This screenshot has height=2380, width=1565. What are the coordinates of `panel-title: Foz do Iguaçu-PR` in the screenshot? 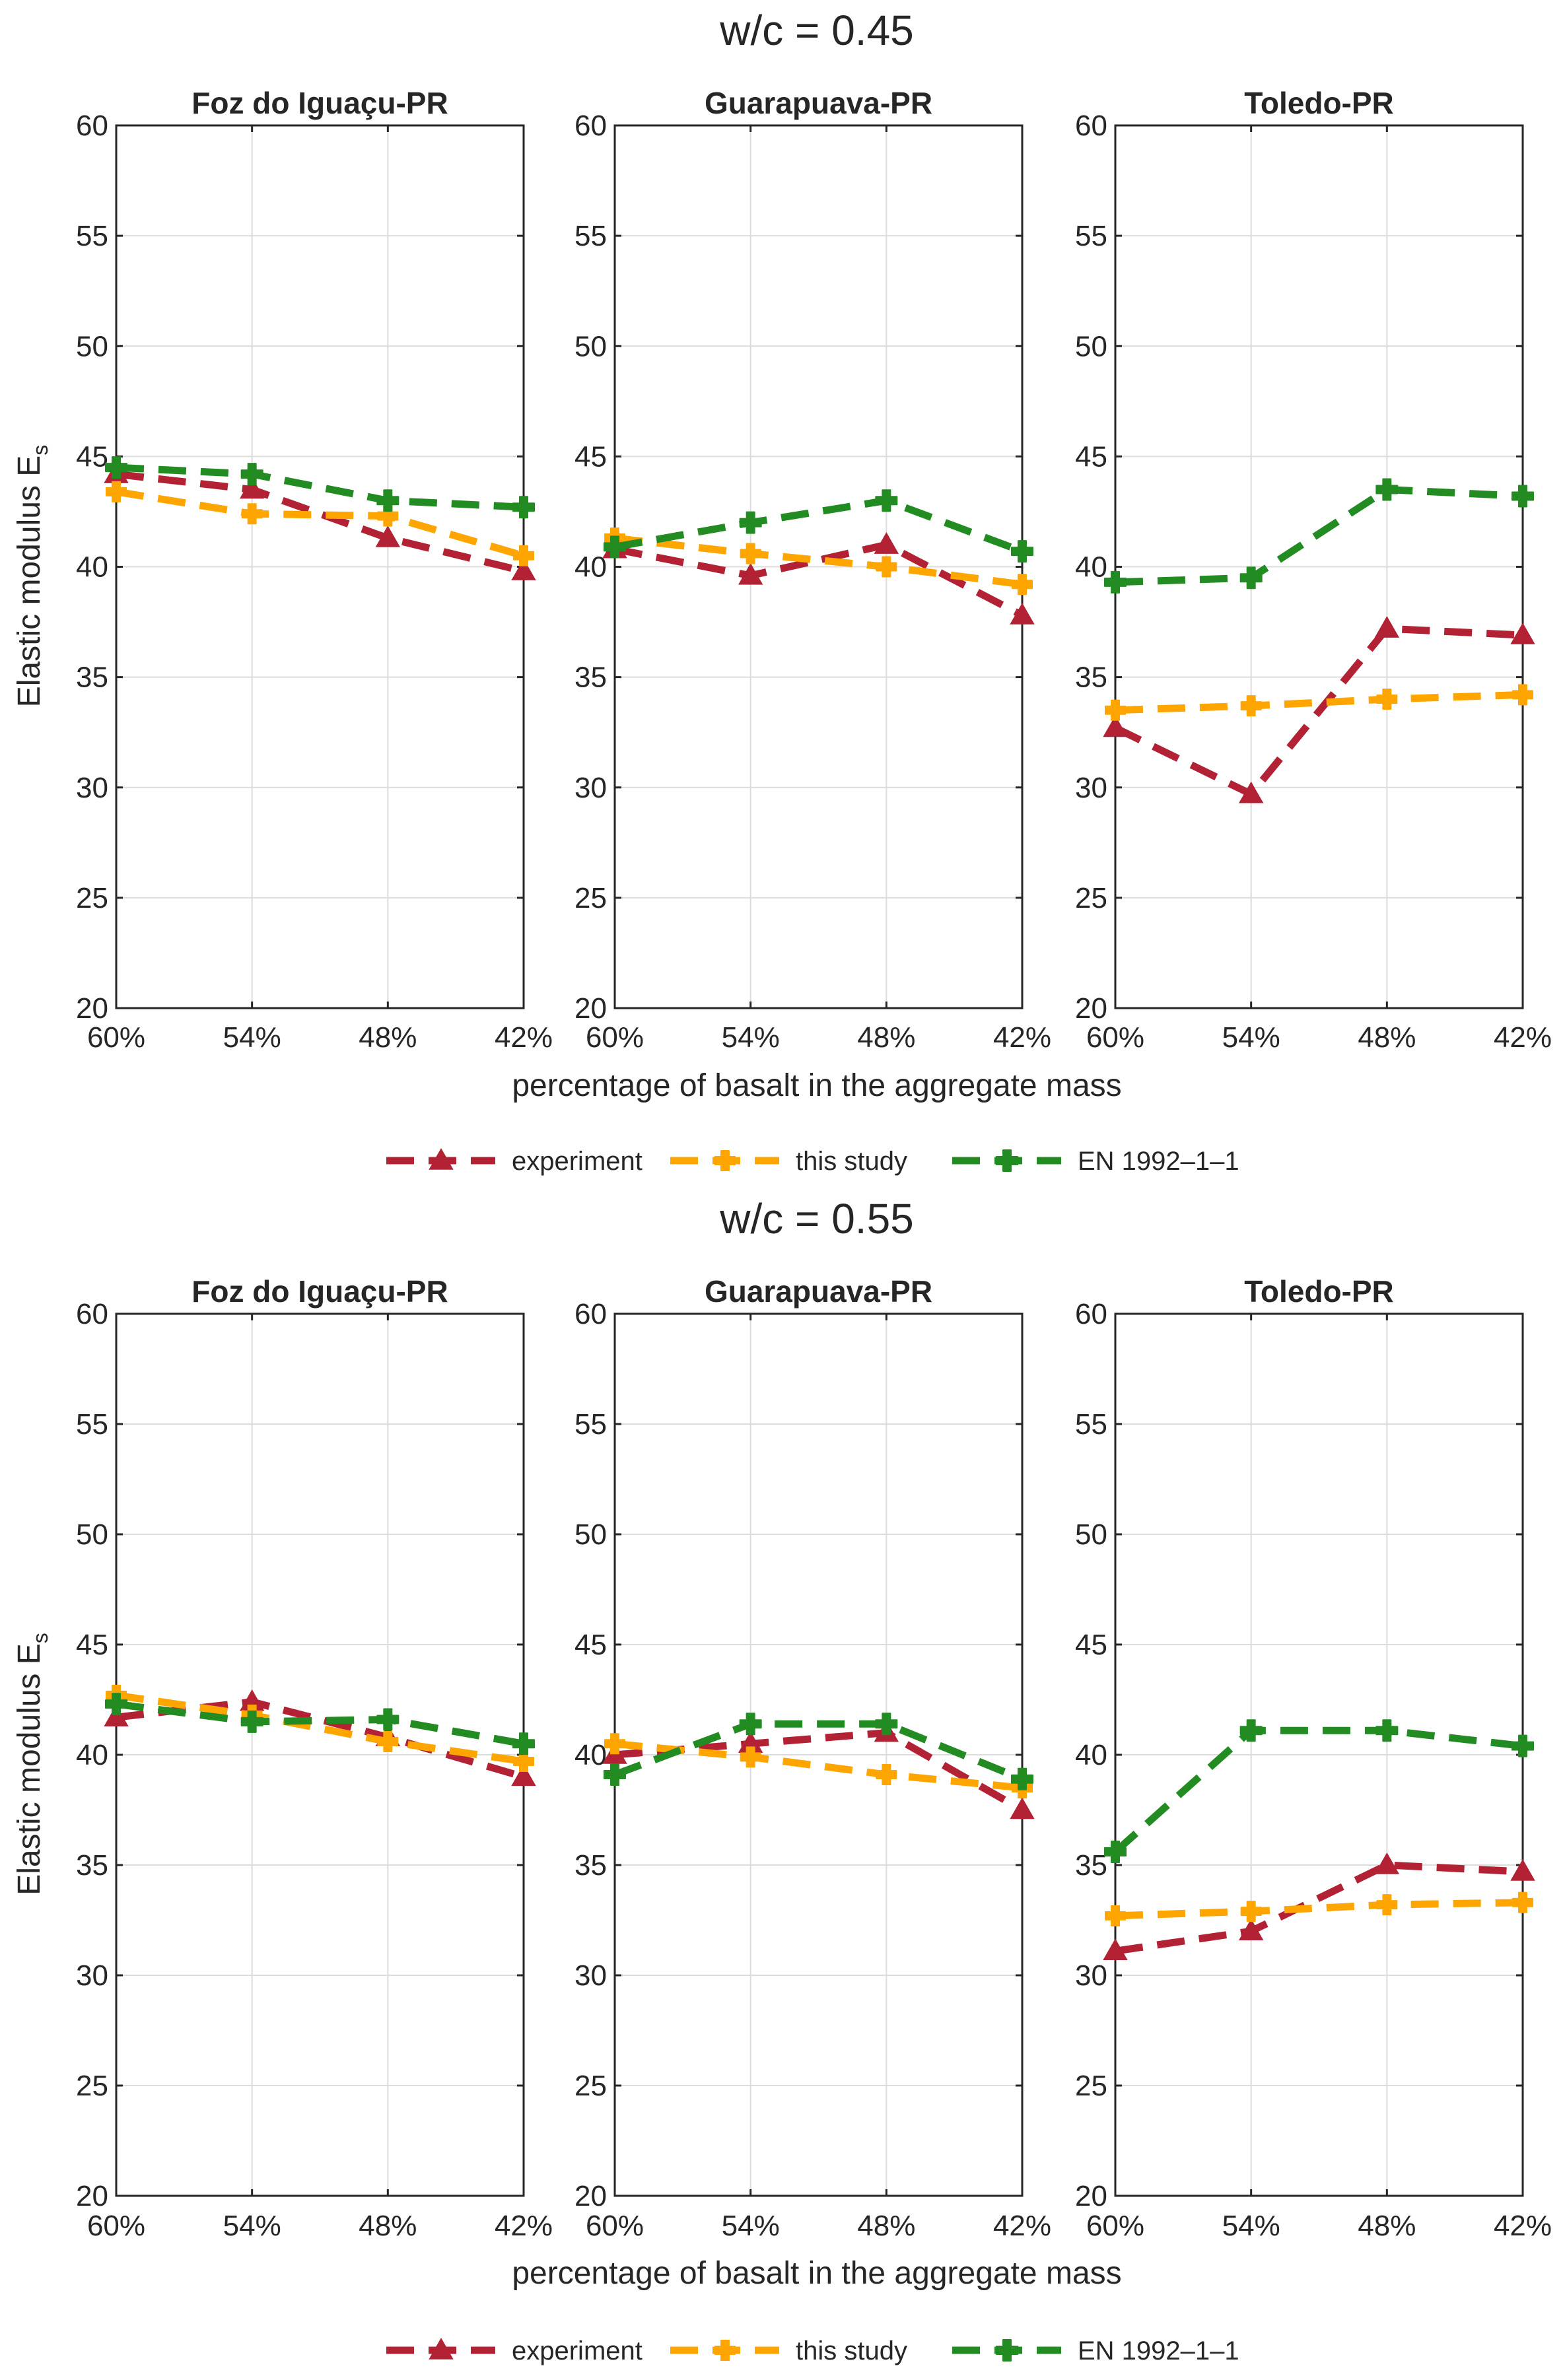 It's located at (319, 103).